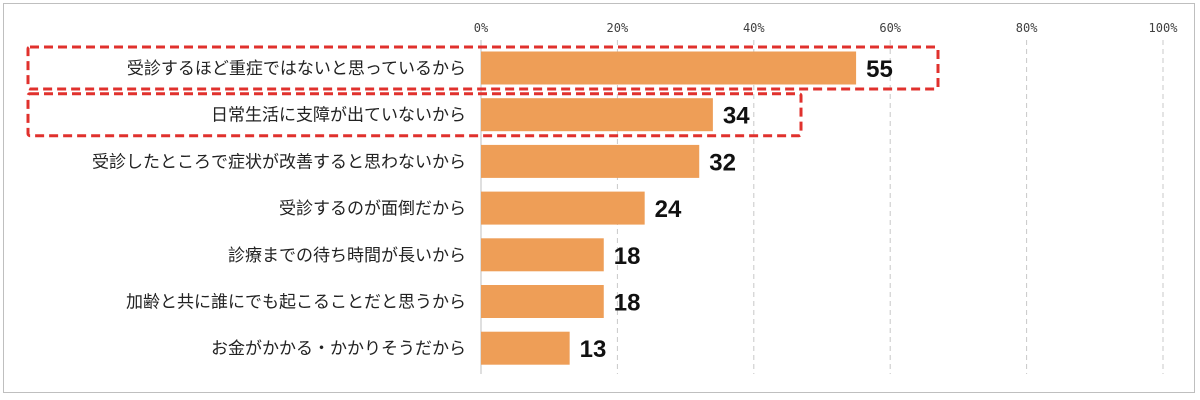  I want to click on category-label: 診療までの待ち時間が長いから, so click(347, 256).